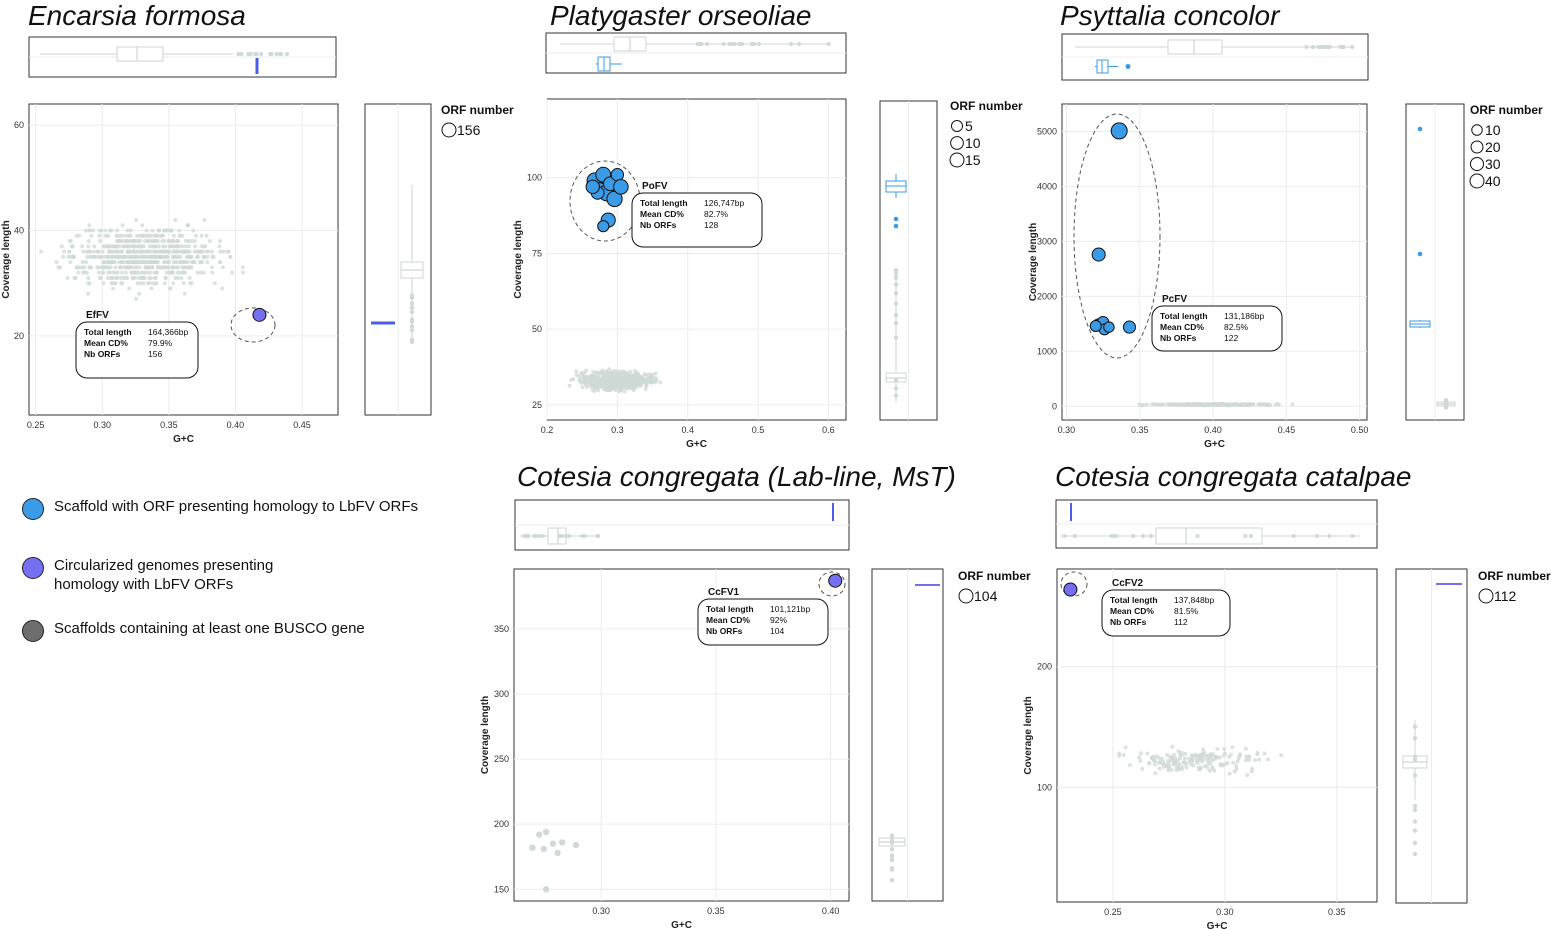 The width and height of the screenshot is (1552, 930). I want to click on panel-3-y-tick-label: 3000, so click(1047, 241).